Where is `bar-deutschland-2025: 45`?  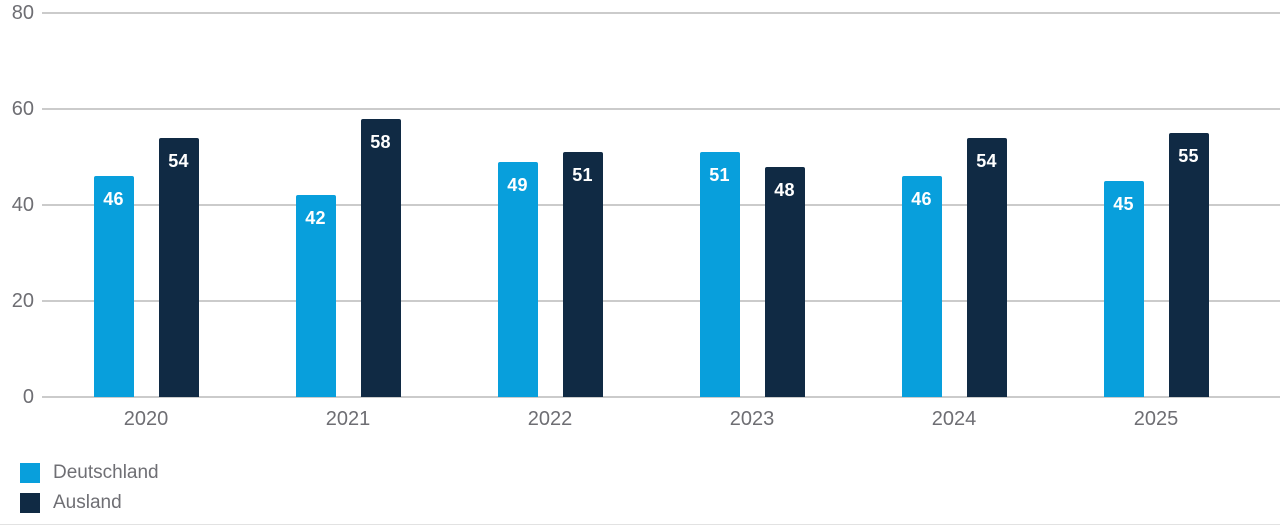
bar-deutschland-2025: 45 is located at coordinates (1123, 289).